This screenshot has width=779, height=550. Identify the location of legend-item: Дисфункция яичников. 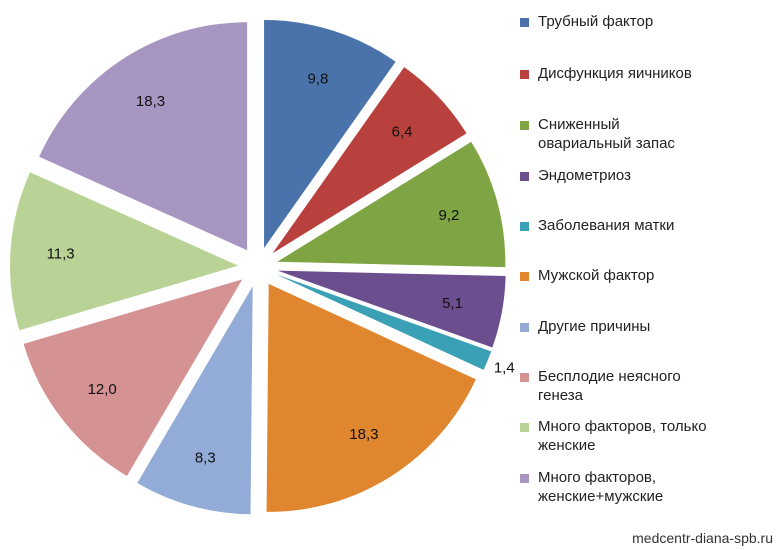
(647, 73).